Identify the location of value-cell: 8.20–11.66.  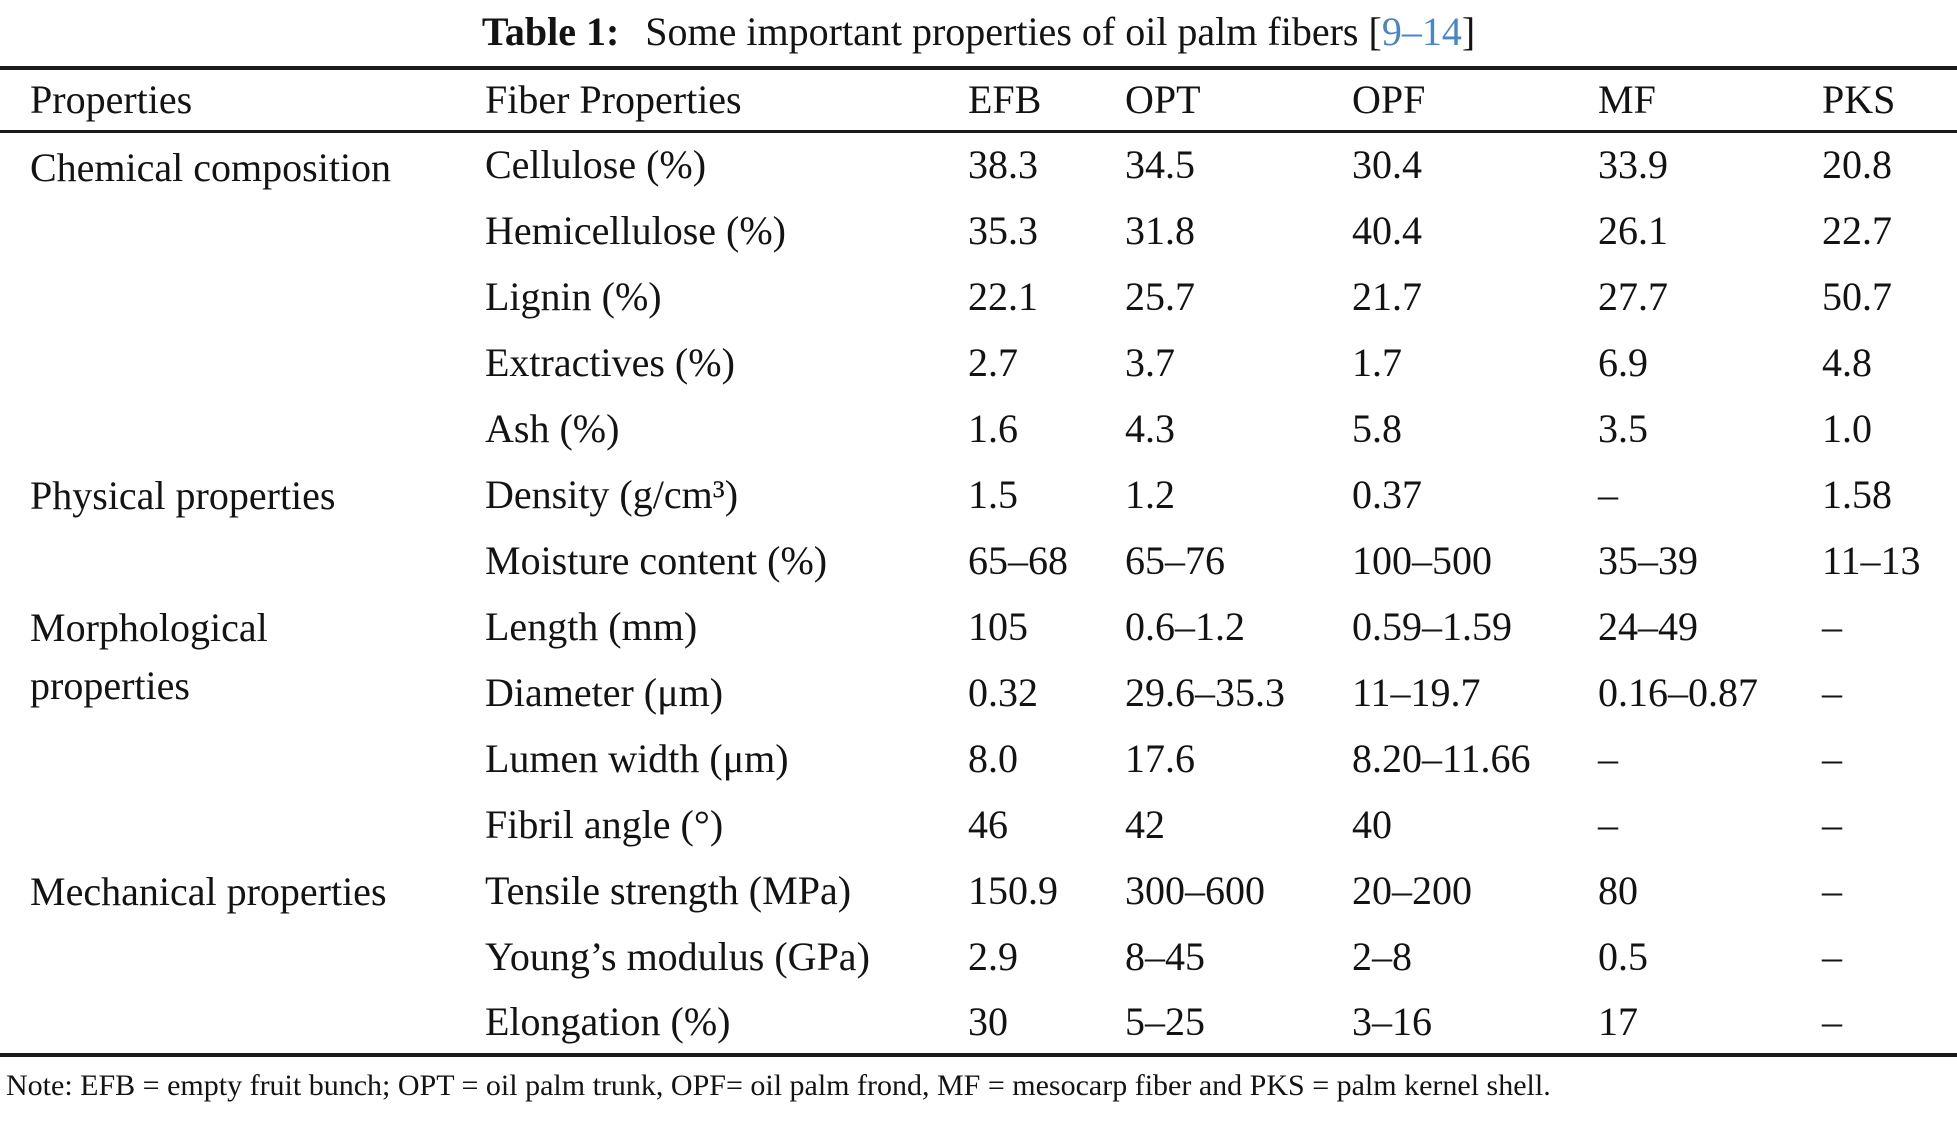
(1441, 758).